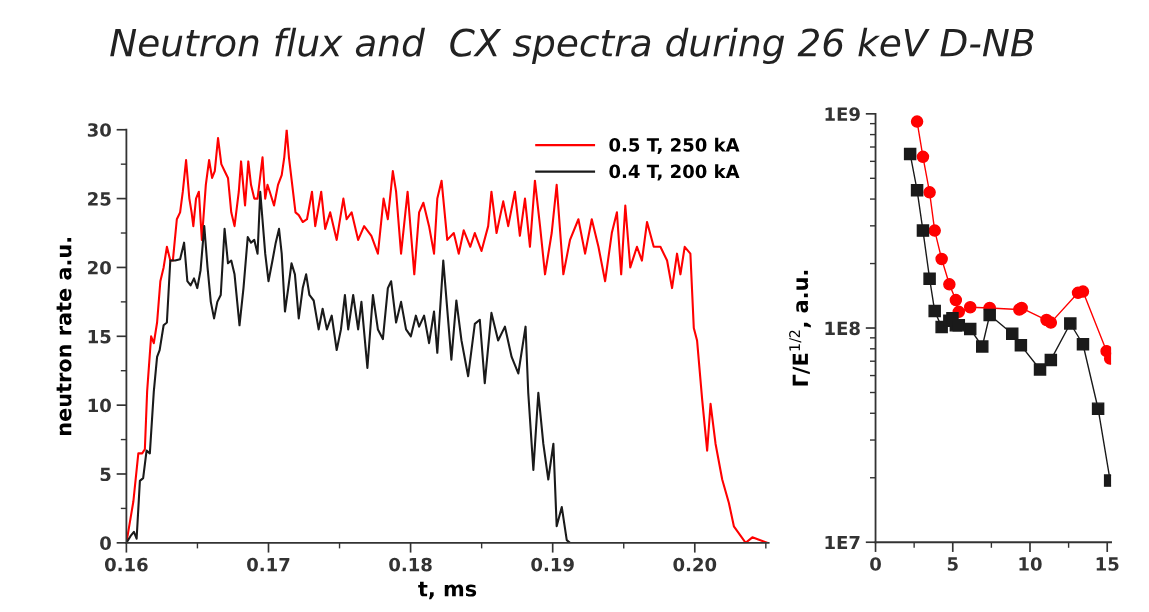 This screenshot has height=612, width=1149. I want to click on chart-title: Neutron flux and CX spectra during 26 keV D-NB, so click(572, 46).